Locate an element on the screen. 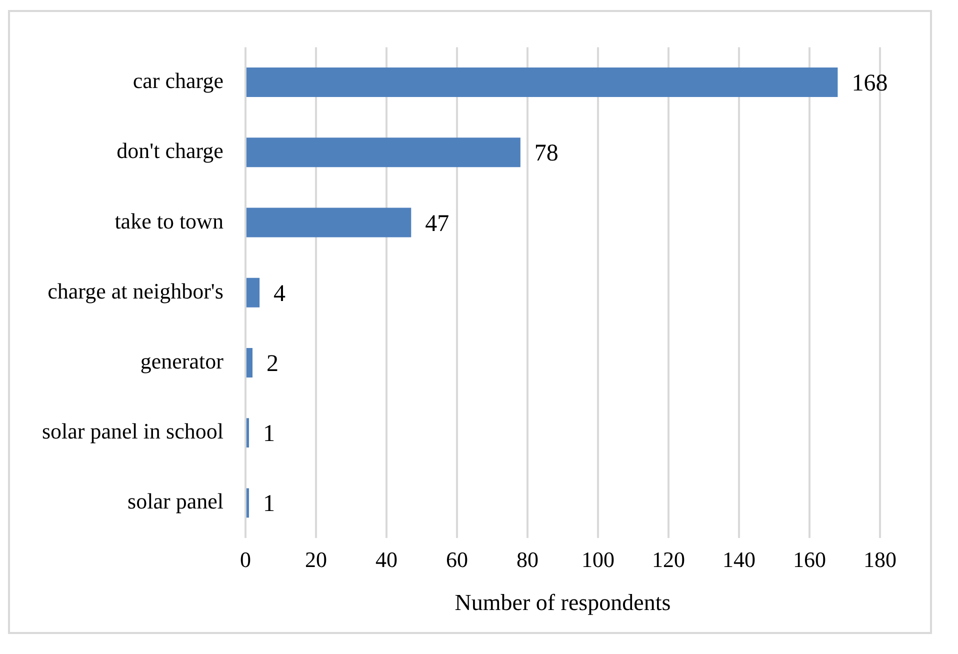 This screenshot has width=958, height=654. x-tick-label: 20 is located at coordinates (315, 559).